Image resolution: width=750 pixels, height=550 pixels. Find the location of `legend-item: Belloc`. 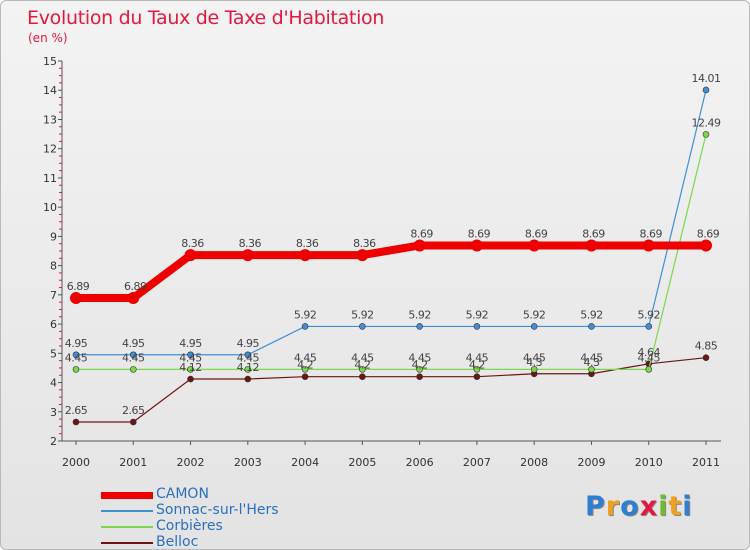

legend-item: Belloc is located at coordinates (221, 542).